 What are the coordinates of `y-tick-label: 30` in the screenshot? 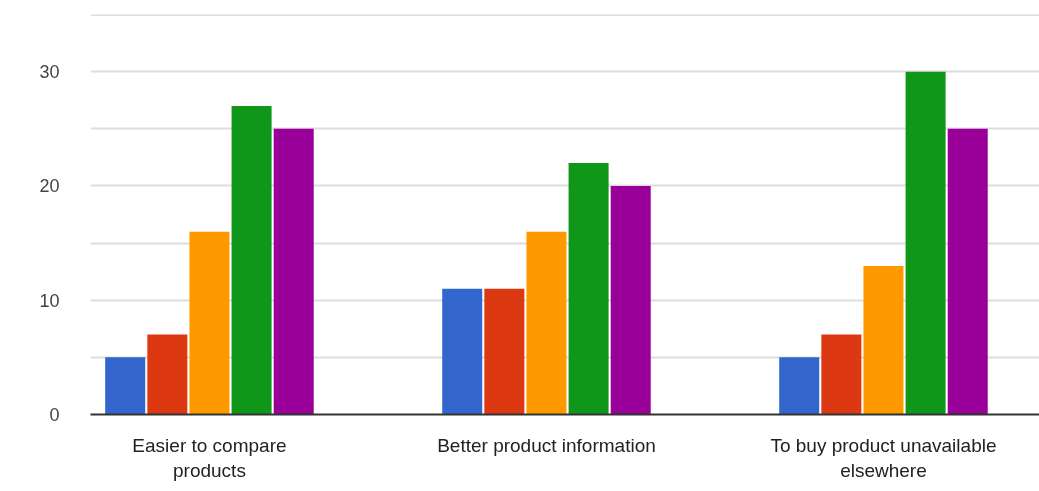 It's located at (49, 72).